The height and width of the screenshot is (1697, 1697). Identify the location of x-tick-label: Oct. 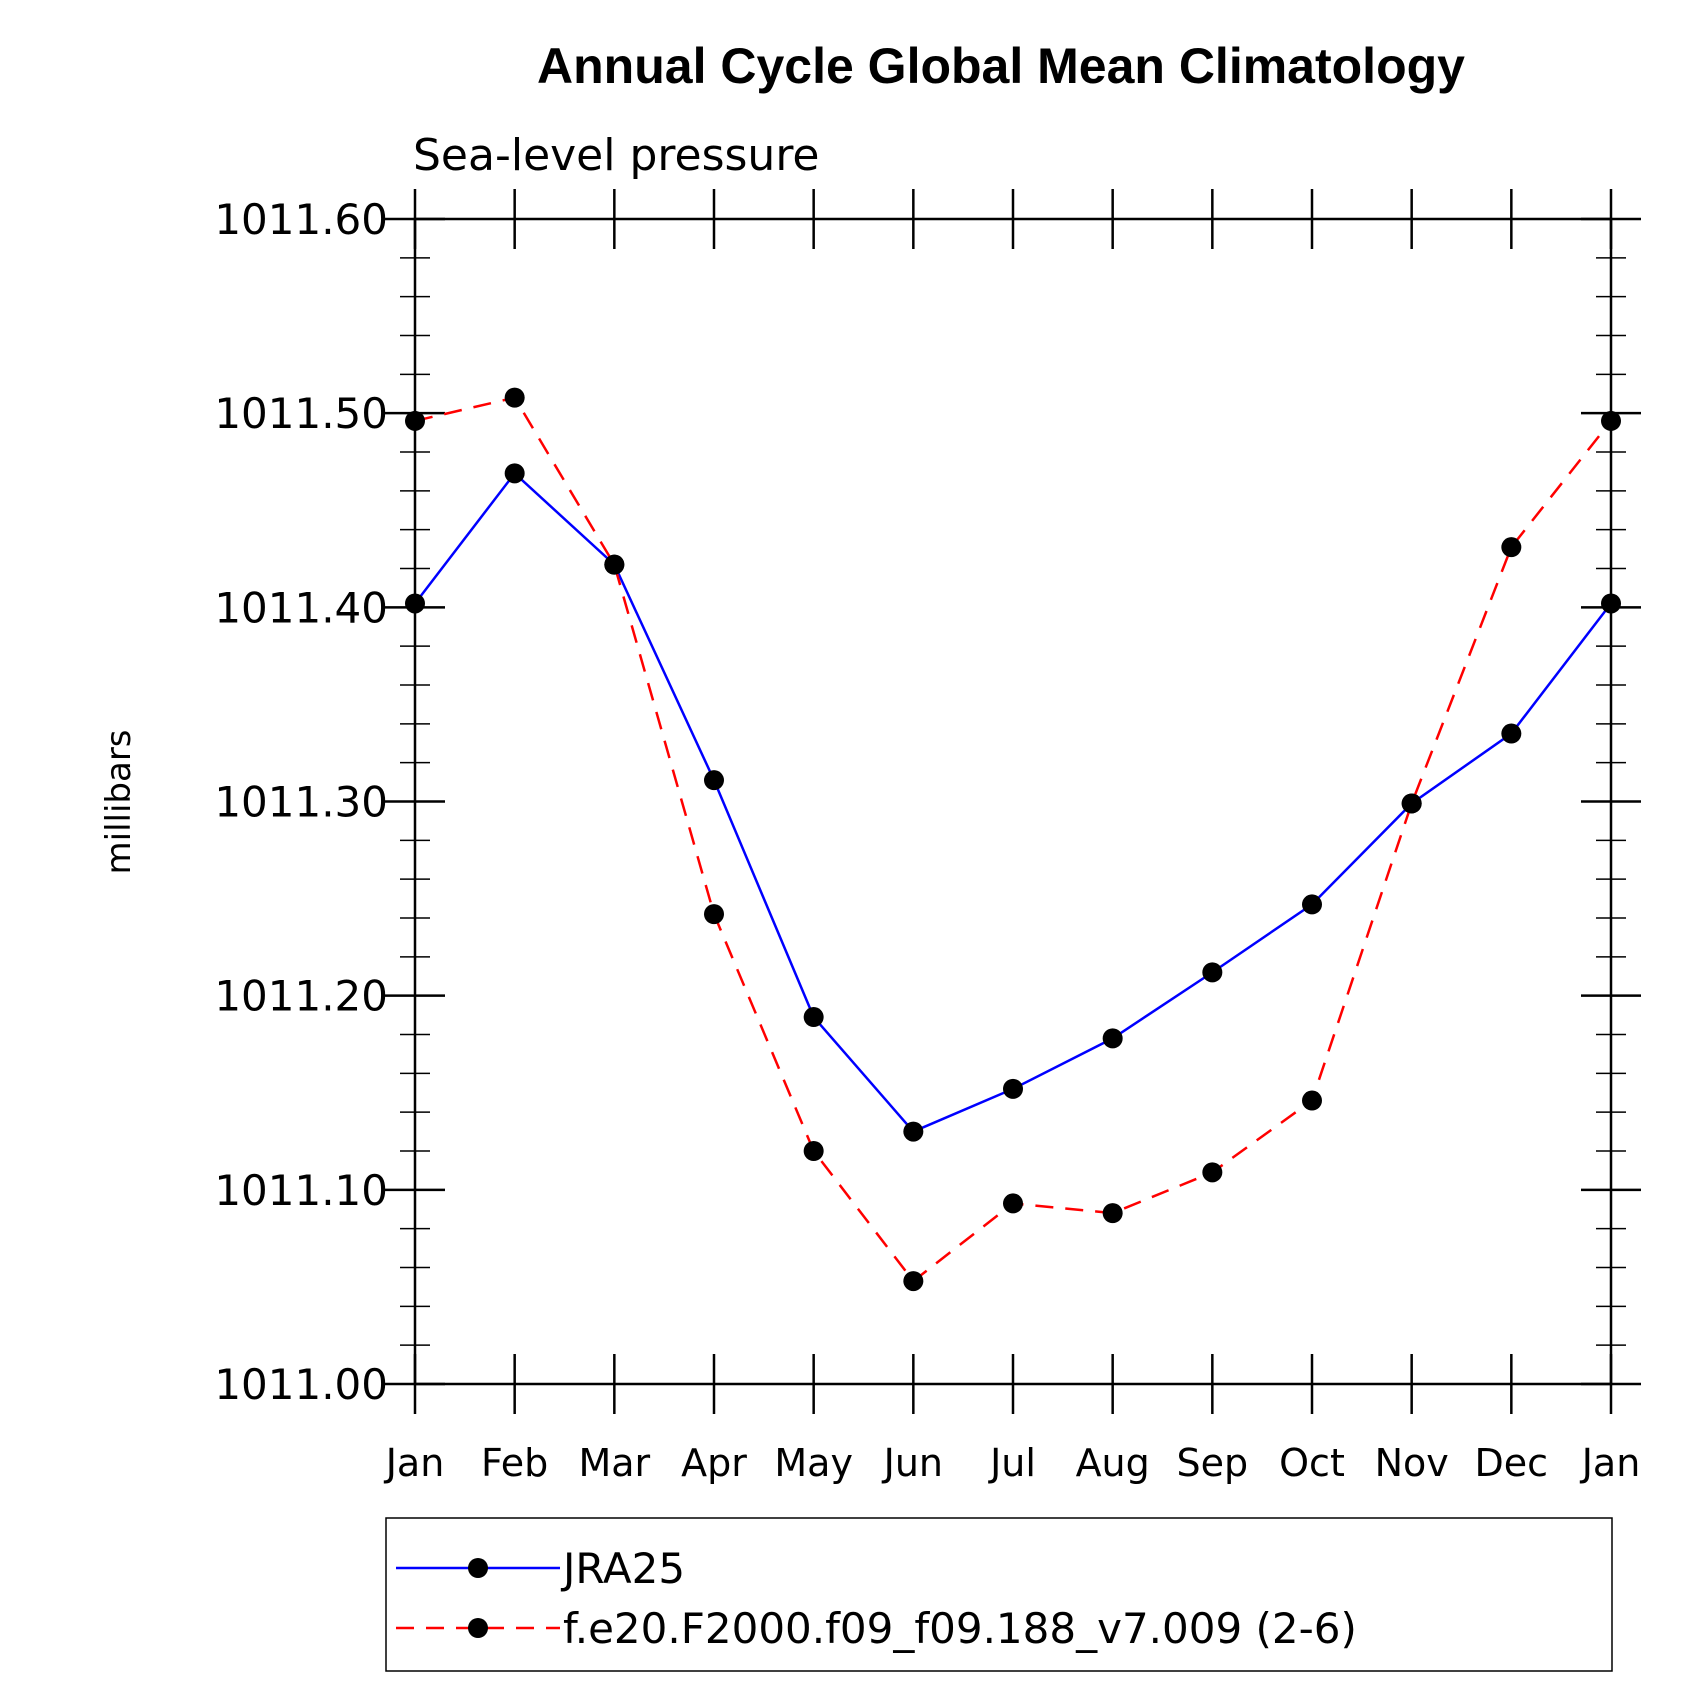
(1312, 1463).